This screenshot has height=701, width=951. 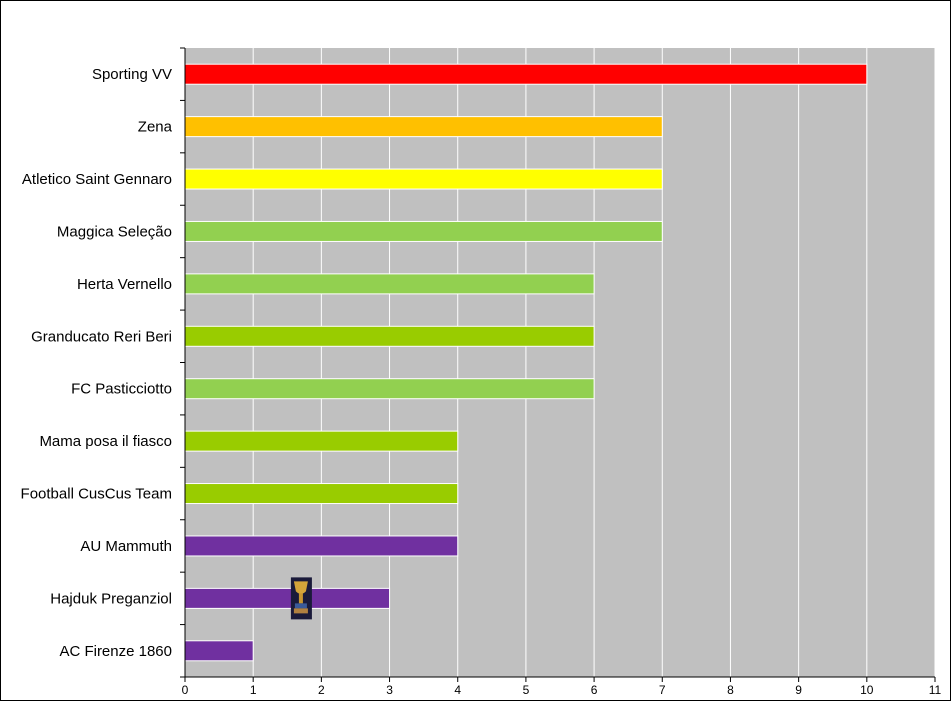 I want to click on category-label: Mama posa il fiasco, so click(x=105, y=441).